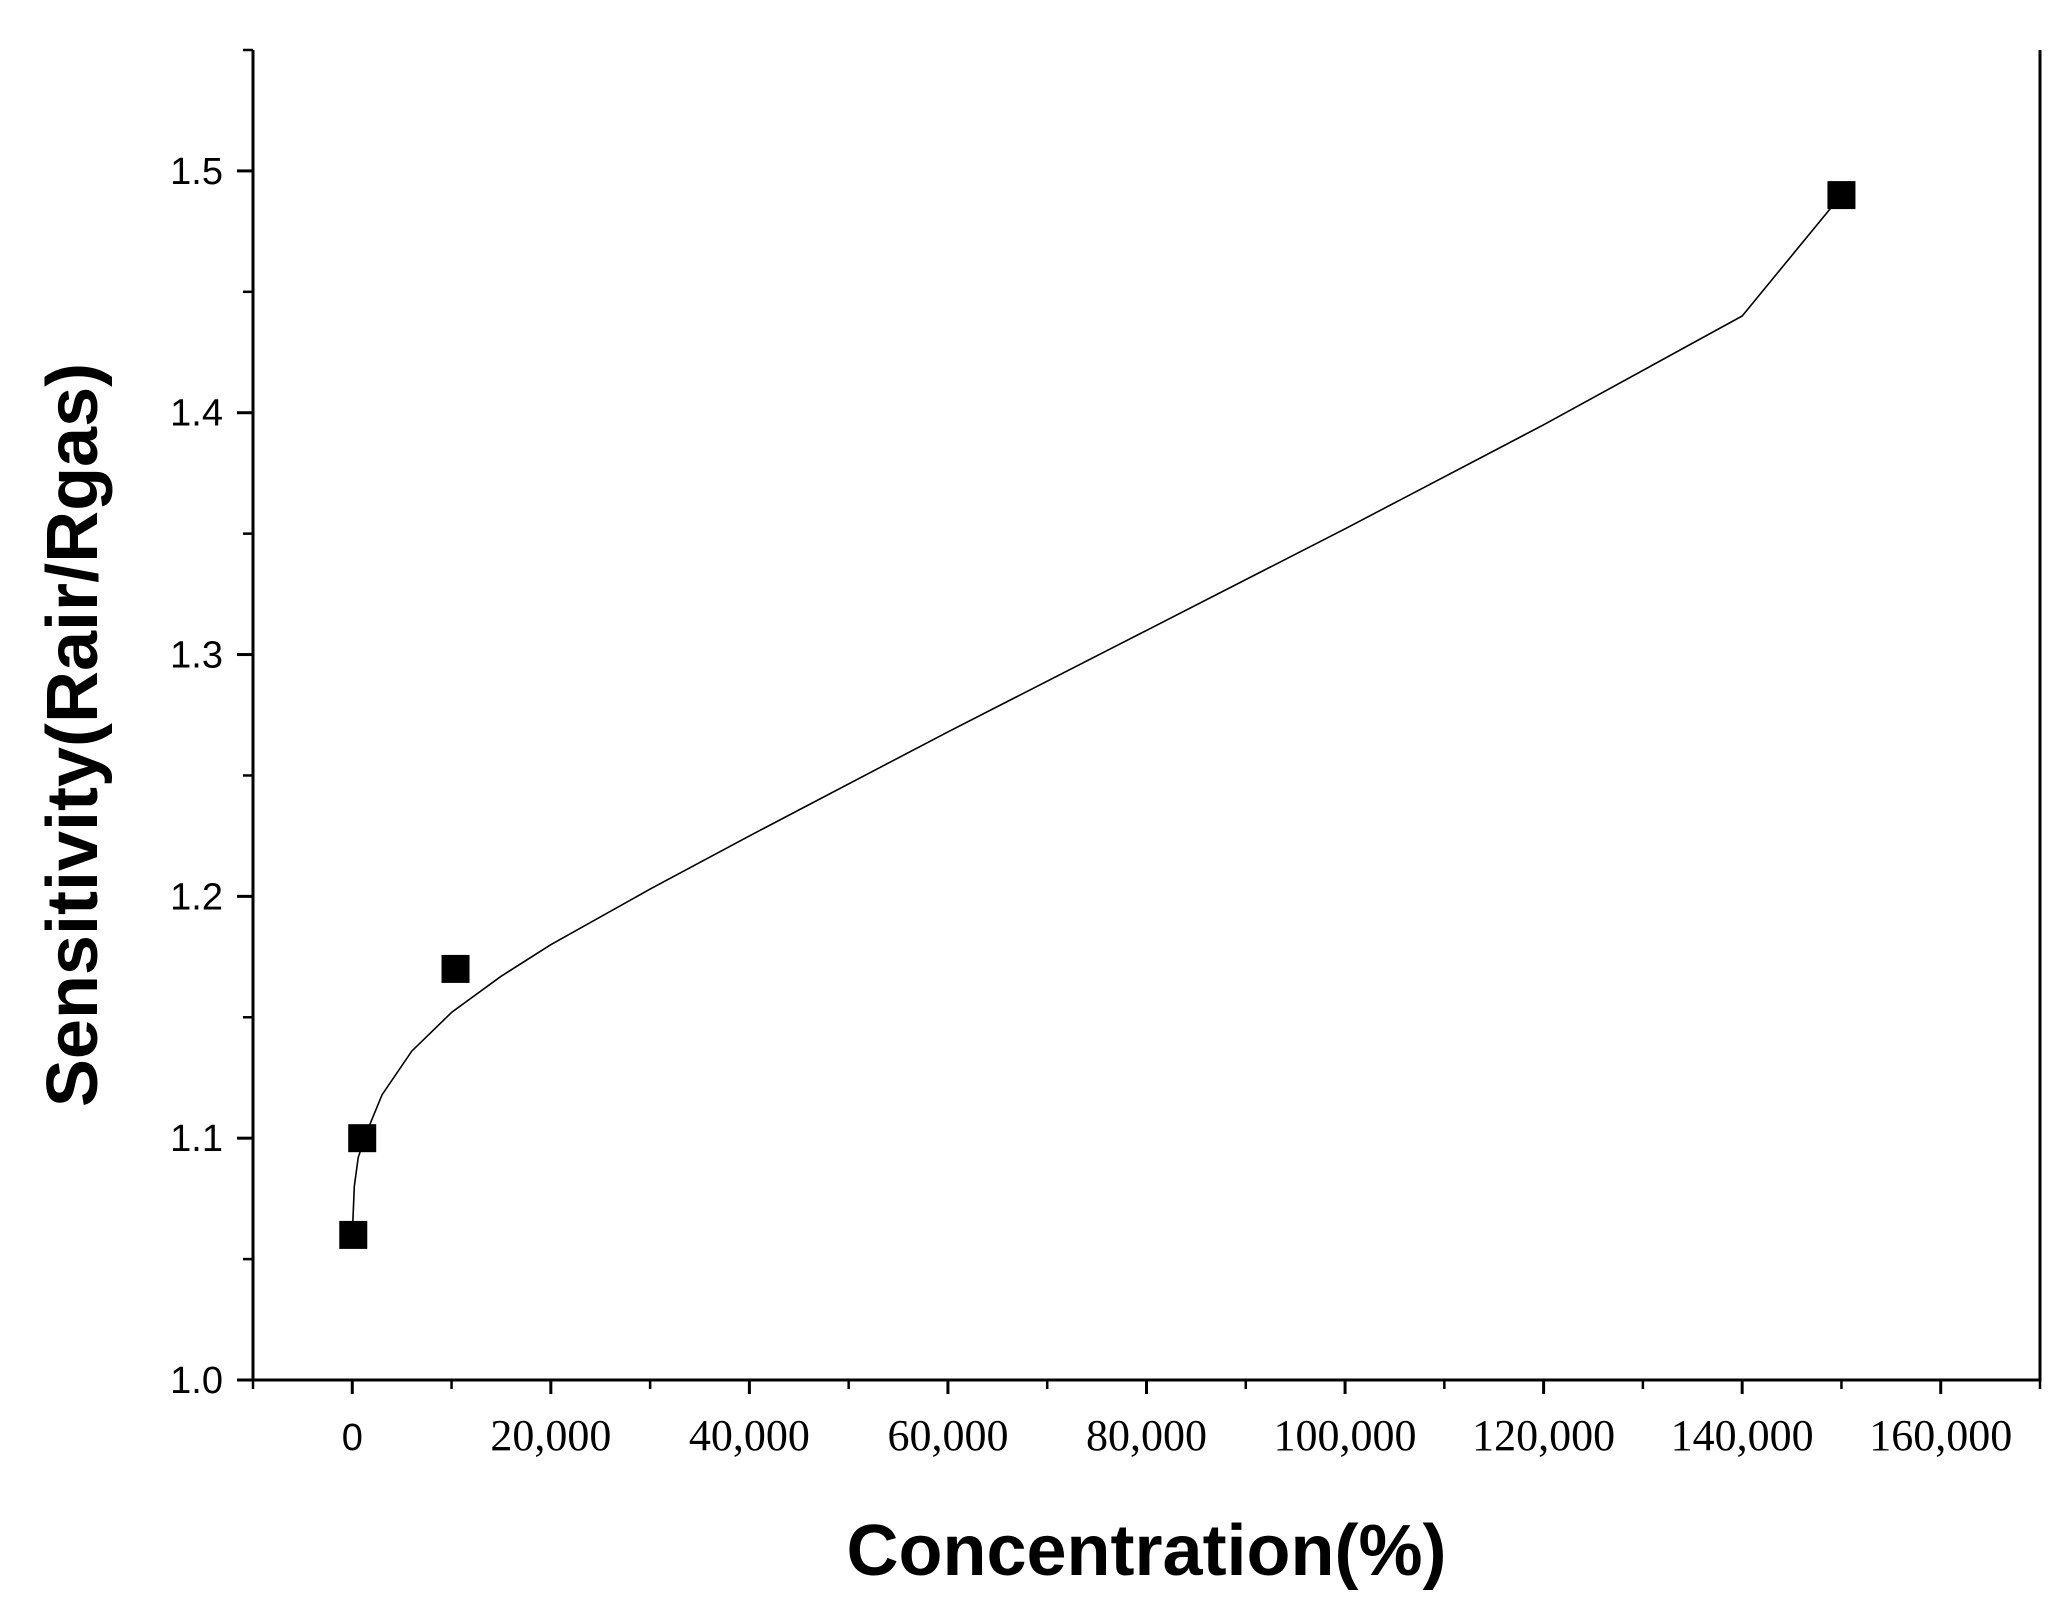  Describe the element at coordinates (196, 1139) in the screenshot. I see `y-tick-label: 1.1` at that location.